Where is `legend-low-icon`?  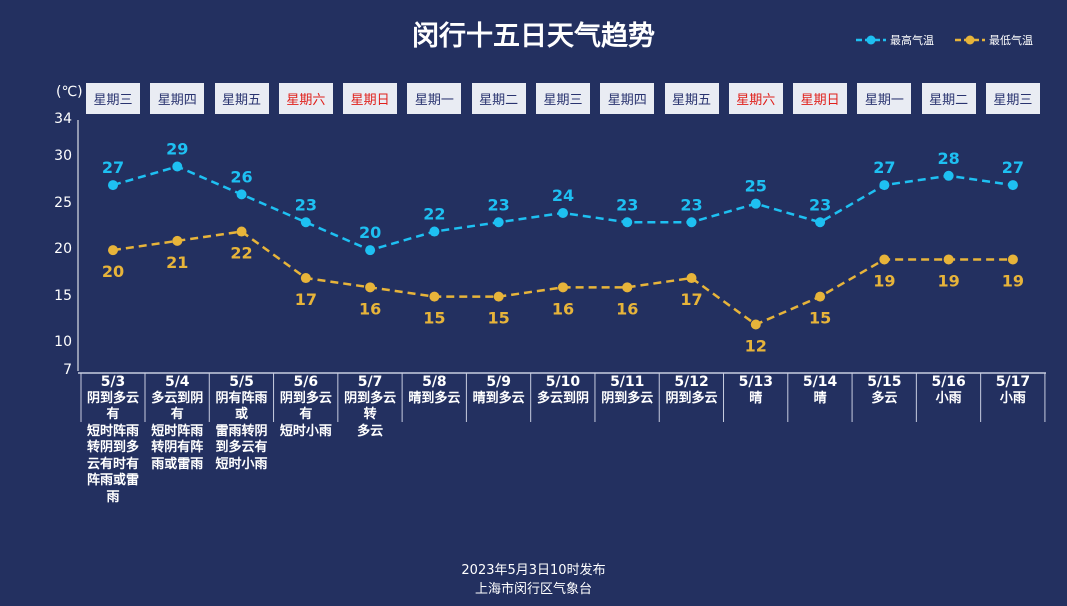 legend-low-icon is located at coordinates (970, 40).